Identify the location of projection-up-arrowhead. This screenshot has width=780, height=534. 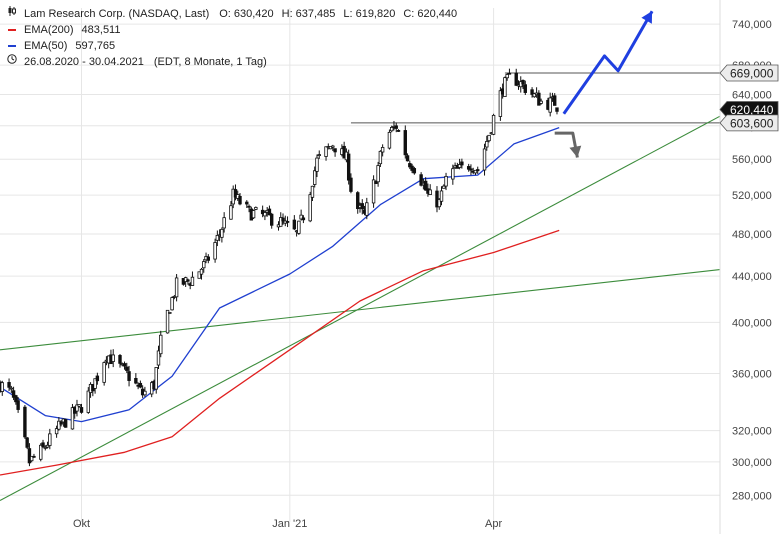
(647, 17).